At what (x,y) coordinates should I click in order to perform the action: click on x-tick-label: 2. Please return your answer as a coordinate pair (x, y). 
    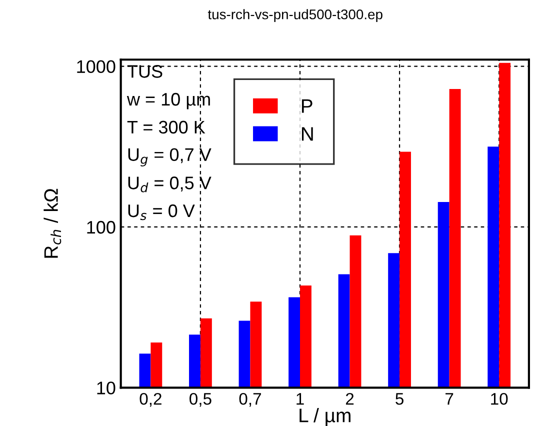
    Looking at the image, I should click on (350, 398).